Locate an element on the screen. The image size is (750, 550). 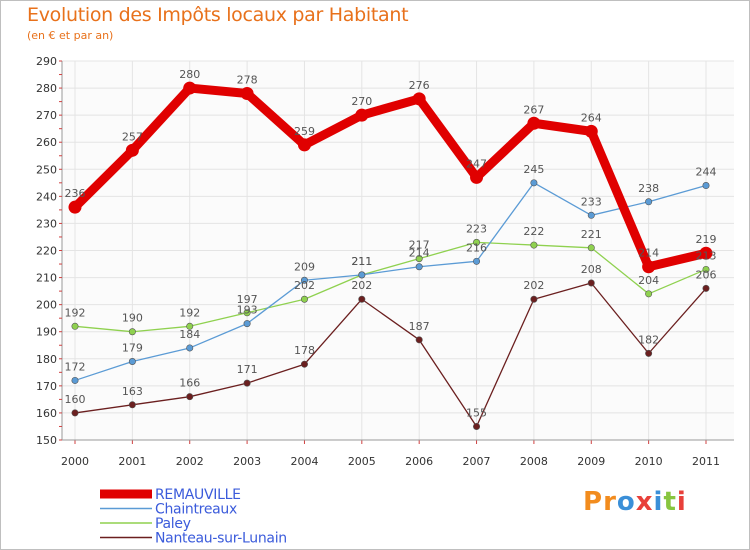
data-label: 244 is located at coordinates (706, 172).